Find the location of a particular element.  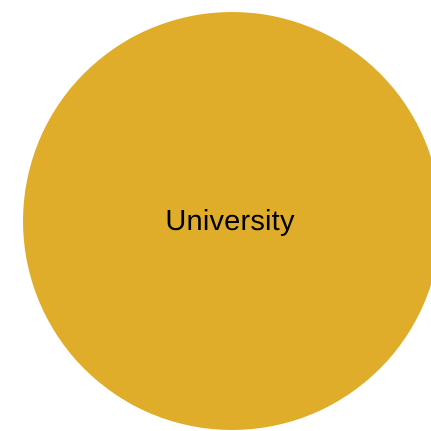

university-node-label: University is located at coordinates (230, 220).